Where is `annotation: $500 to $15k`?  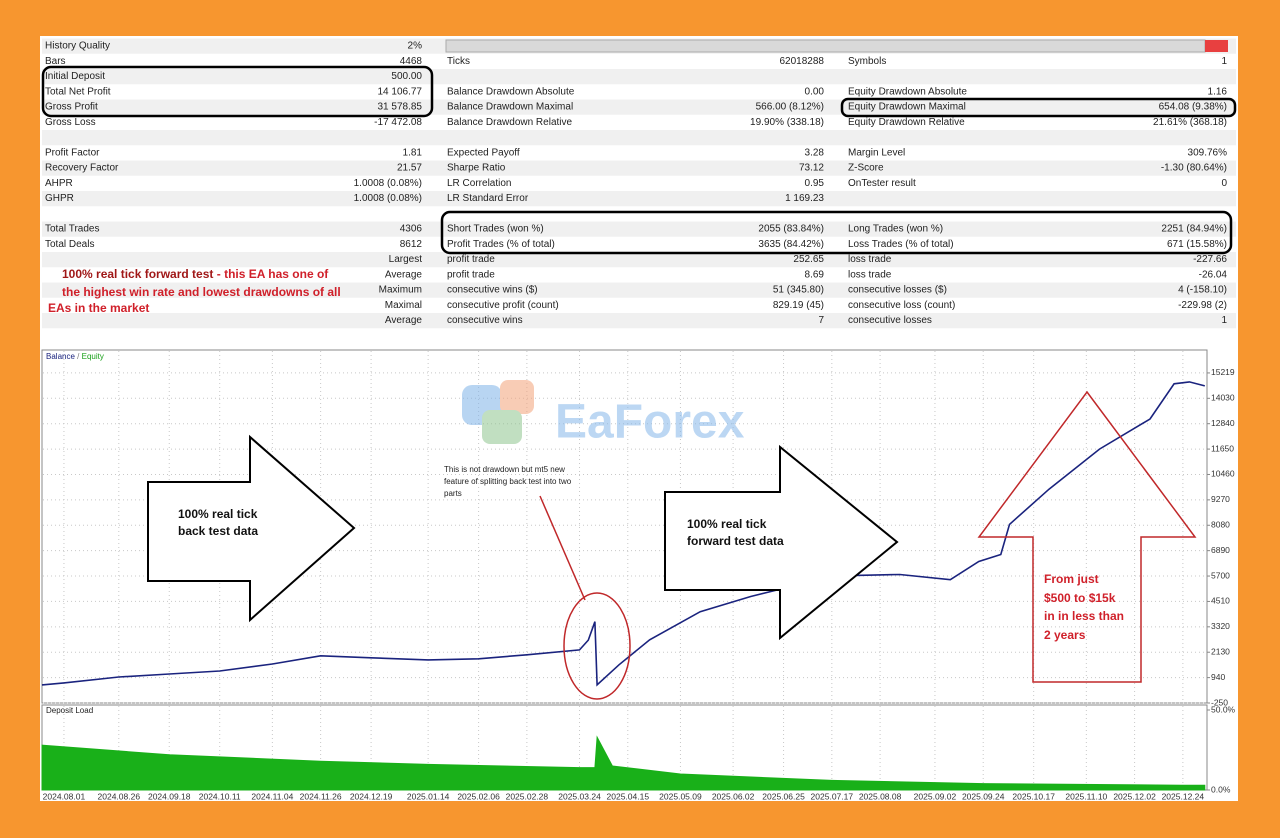 annotation: $500 to $15k is located at coordinates (1080, 598).